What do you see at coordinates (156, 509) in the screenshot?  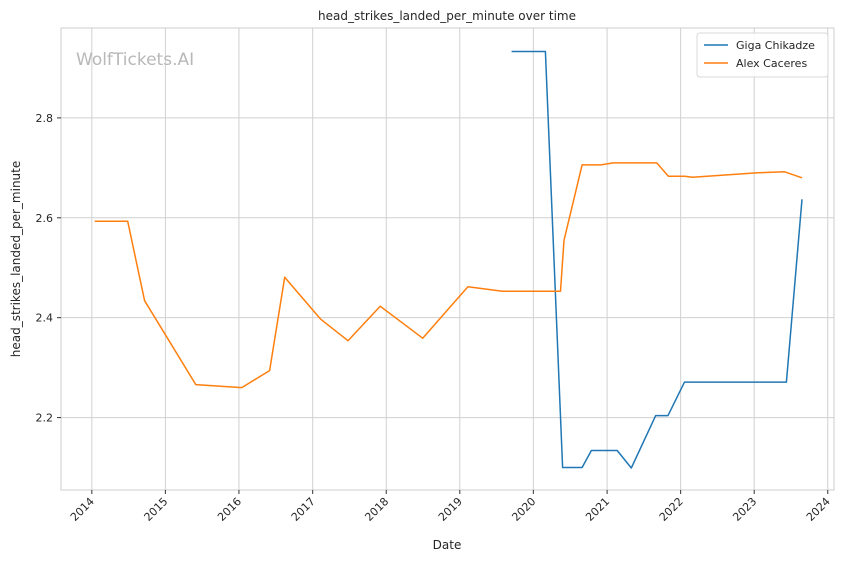 I see `x-tick-label: 2015` at bounding box center [156, 509].